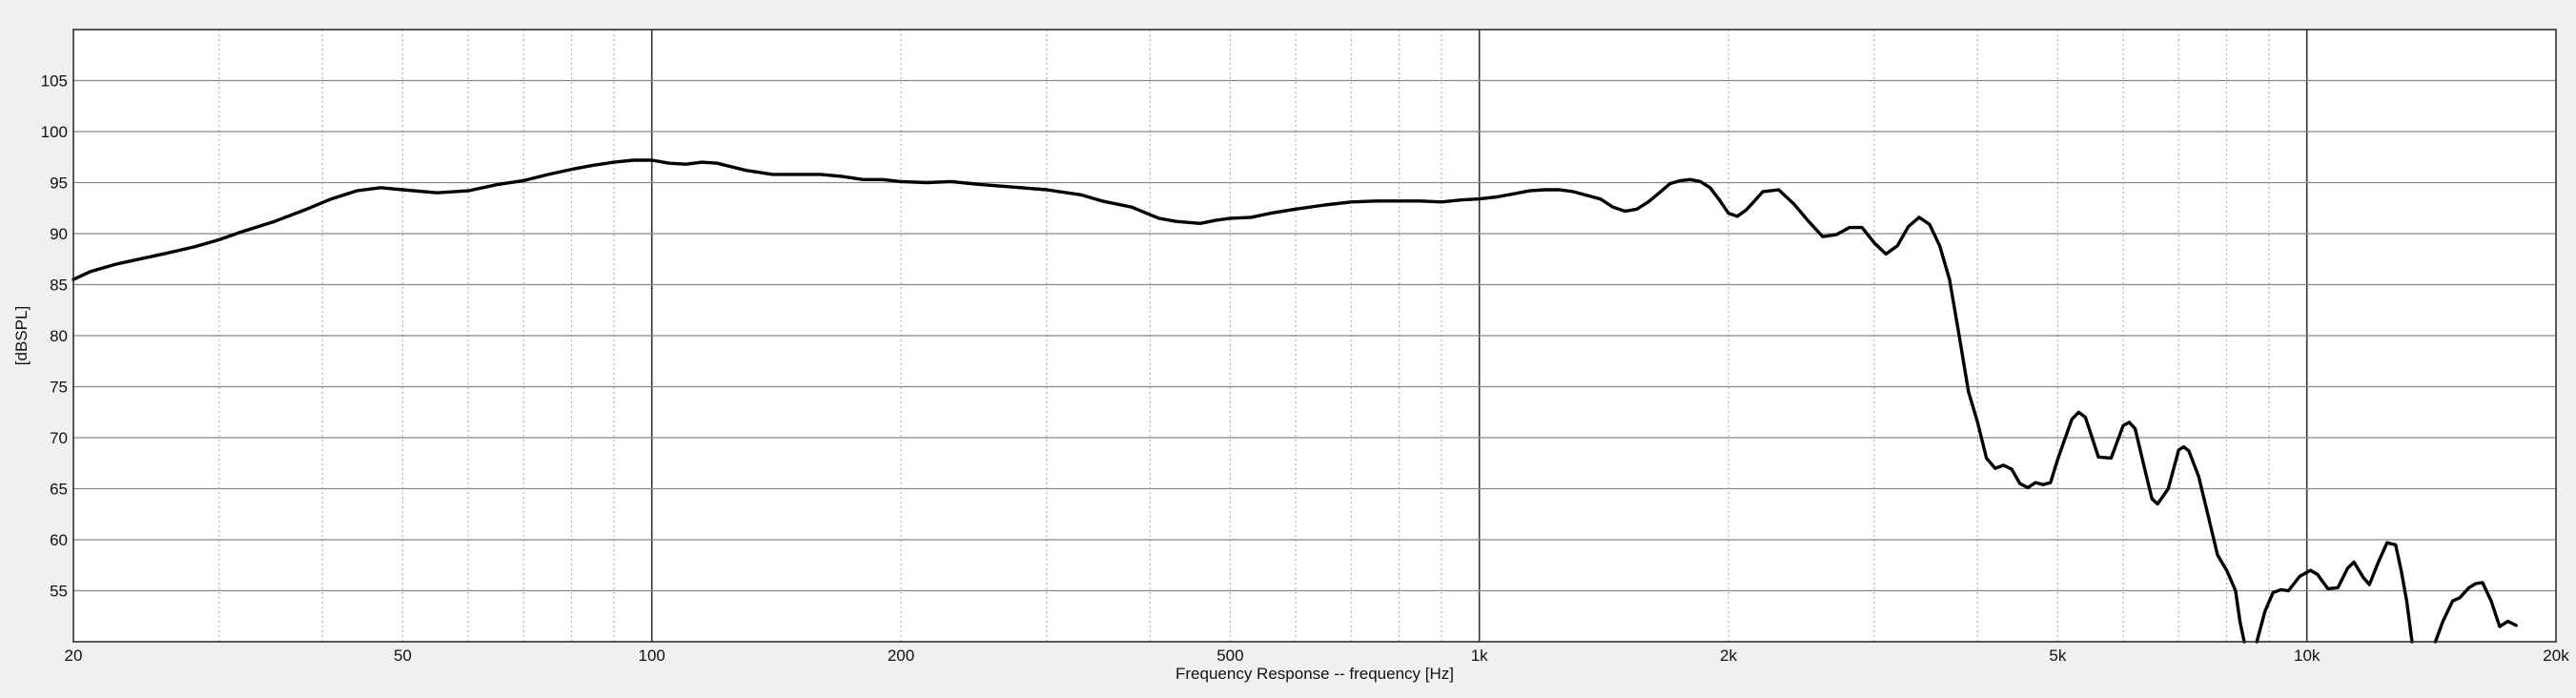 This screenshot has height=698, width=2576. I want to click on y-tick-label: 60, so click(59, 540).